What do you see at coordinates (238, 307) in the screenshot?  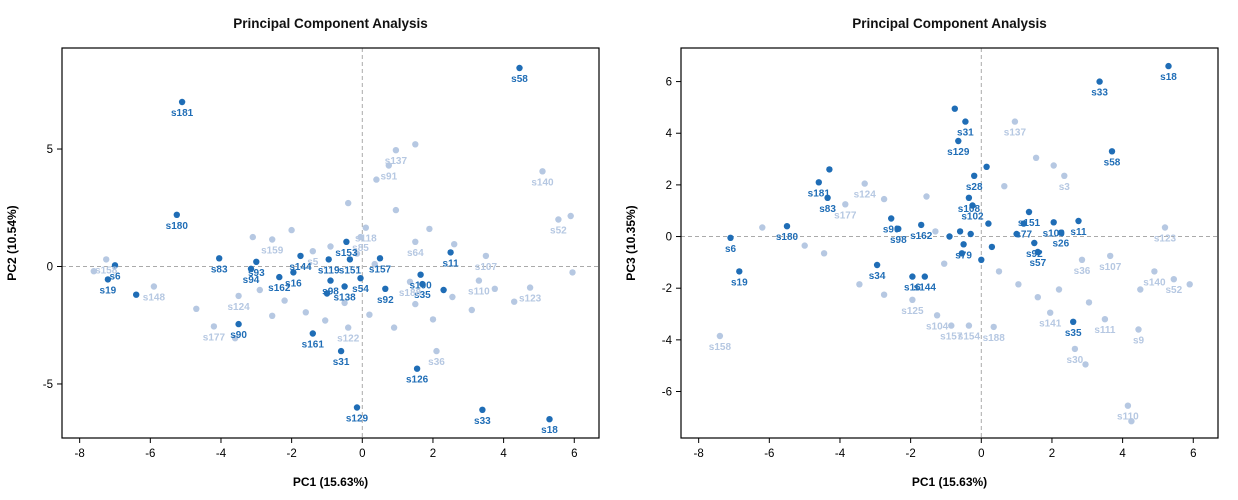 I see `point-label-s124: s124` at bounding box center [238, 307].